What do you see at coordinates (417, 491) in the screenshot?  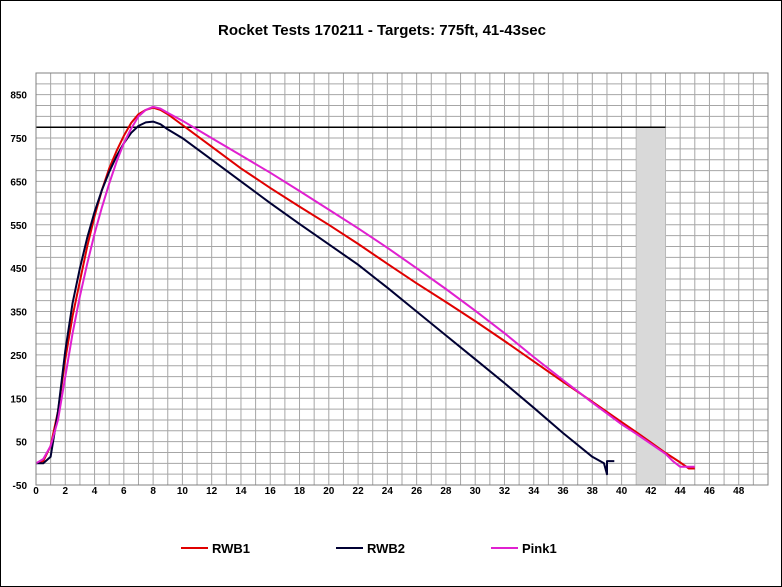 I see `x-tick-label: 26` at bounding box center [417, 491].